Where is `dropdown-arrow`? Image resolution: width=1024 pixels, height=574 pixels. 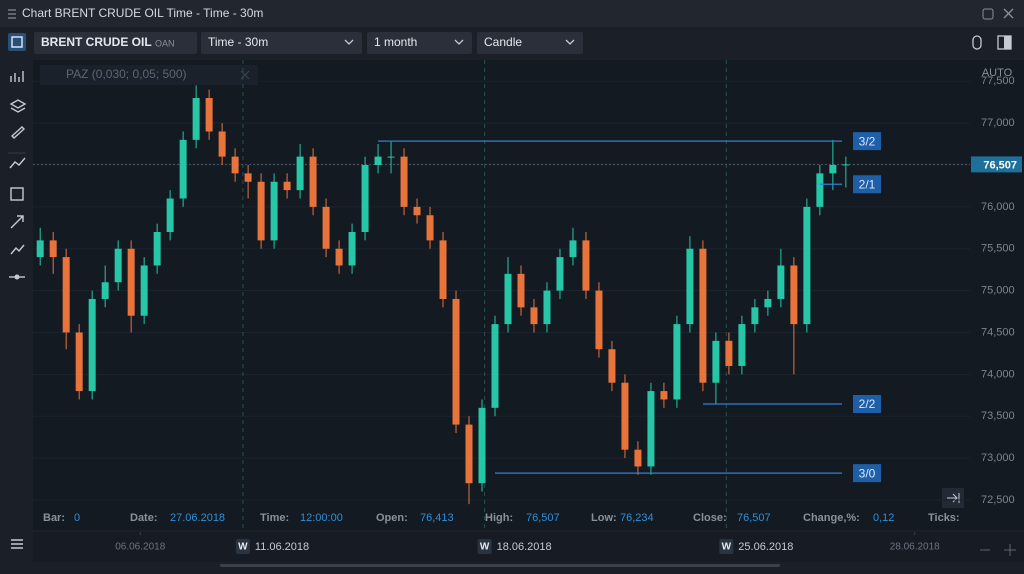 dropdown-arrow is located at coordinates (459, 42).